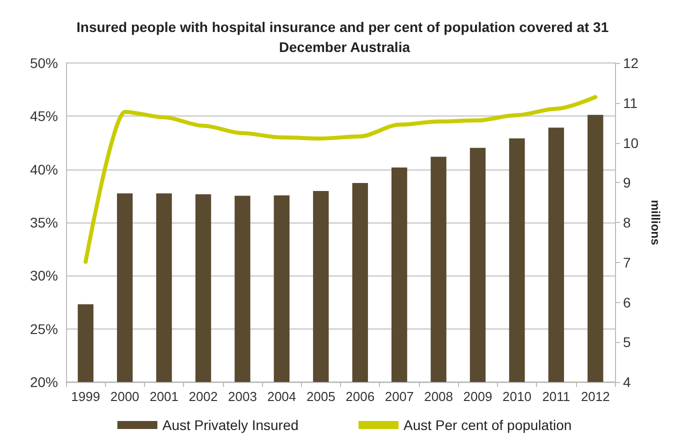 This screenshot has width=689, height=445. What do you see at coordinates (230, 425) in the screenshot?
I see `legend-label: Aust Privately Insured` at bounding box center [230, 425].